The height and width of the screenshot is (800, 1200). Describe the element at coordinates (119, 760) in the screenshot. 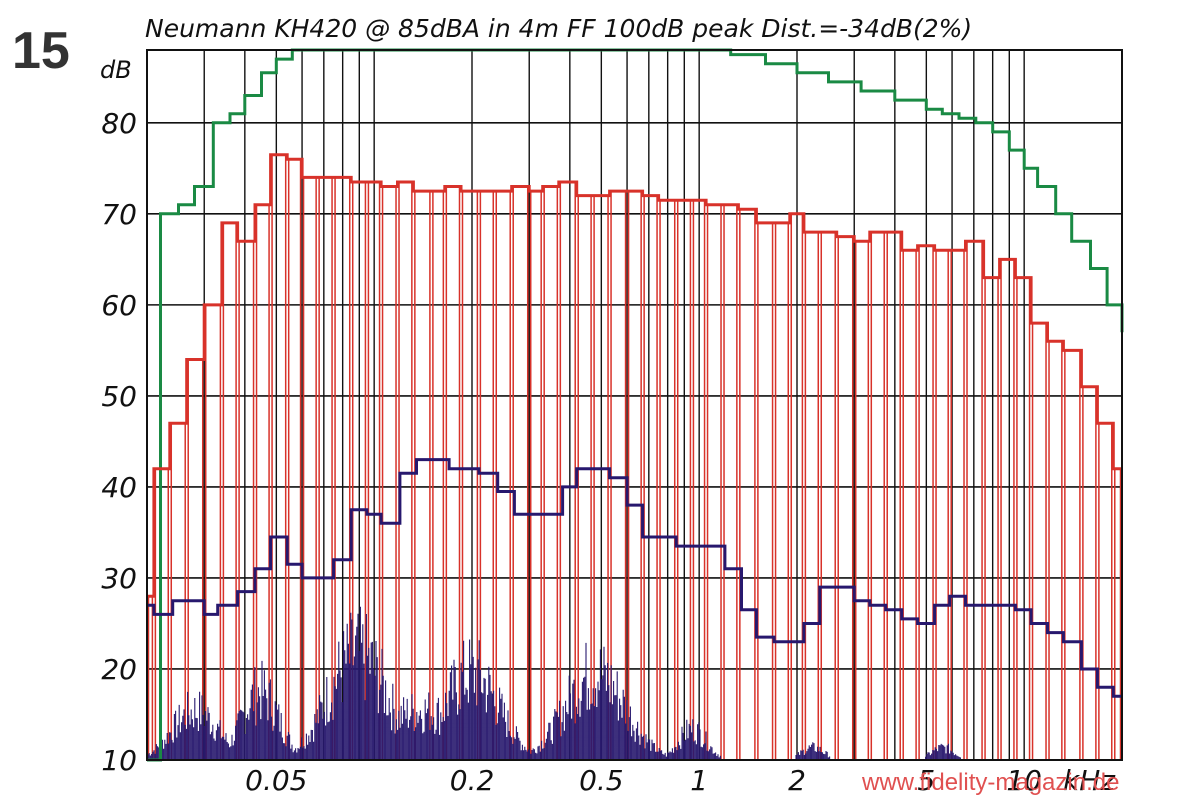

I see `y-tick-label: 10` at that location.